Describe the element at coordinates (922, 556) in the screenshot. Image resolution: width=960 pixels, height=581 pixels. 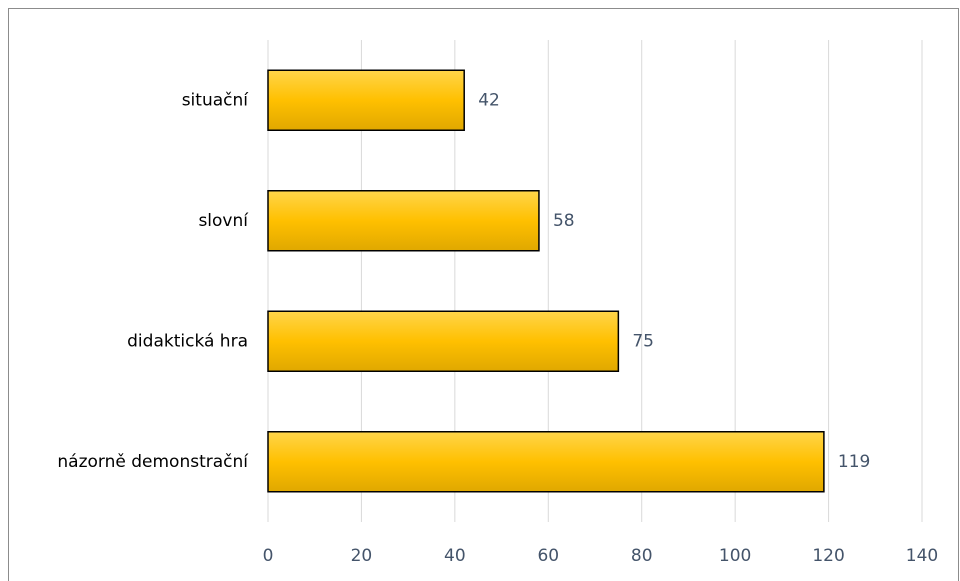
I see `x-tick-label: 140` at that location.